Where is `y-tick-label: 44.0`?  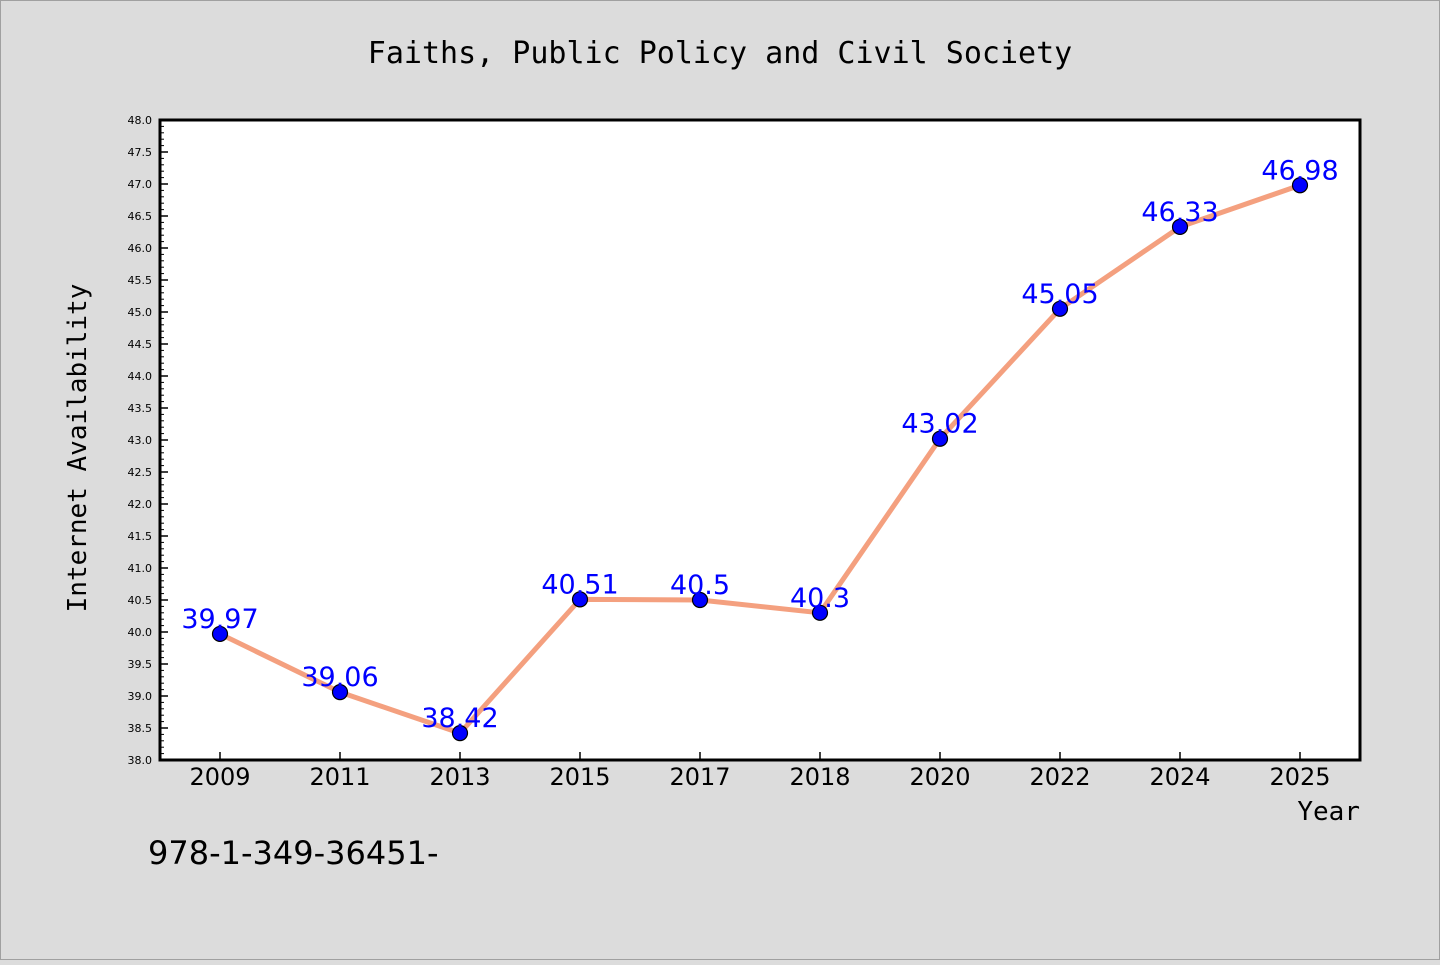 y-tick-label: 44.0 is located at coordinates (140, 376).